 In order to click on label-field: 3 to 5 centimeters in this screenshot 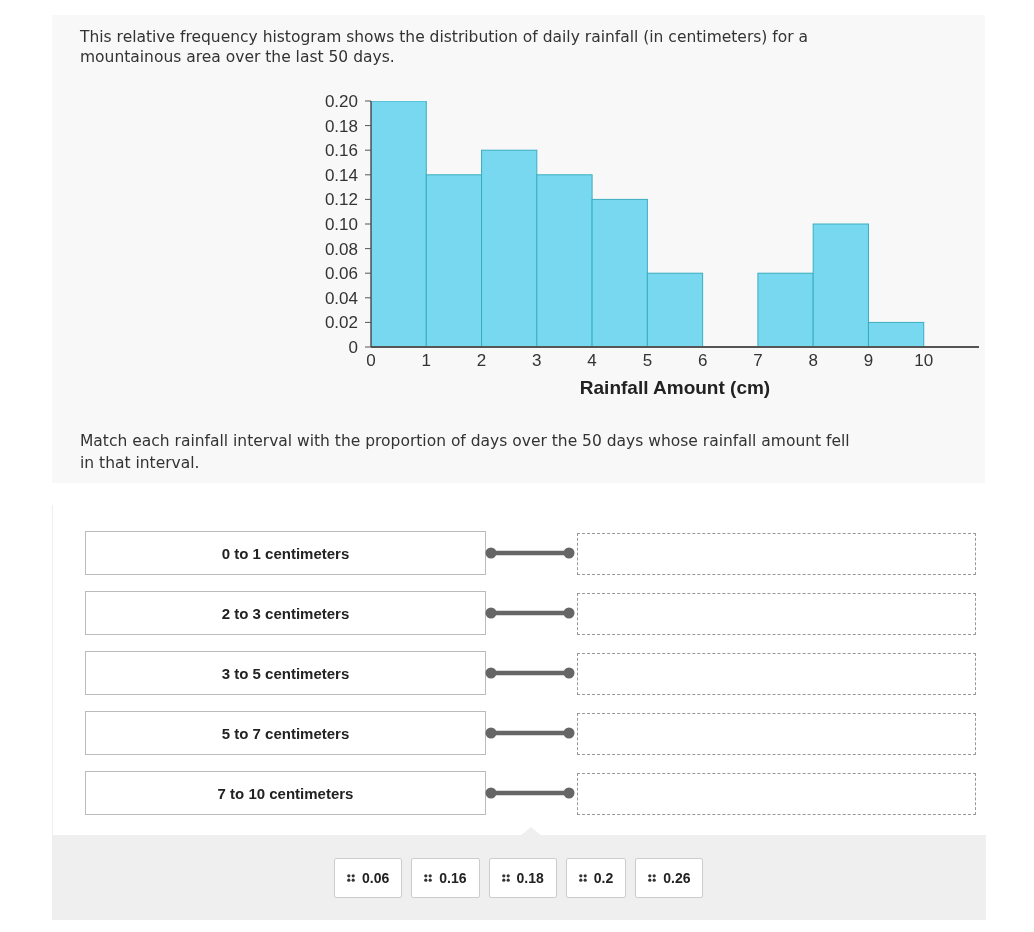, I will do `click(285, 673)`.